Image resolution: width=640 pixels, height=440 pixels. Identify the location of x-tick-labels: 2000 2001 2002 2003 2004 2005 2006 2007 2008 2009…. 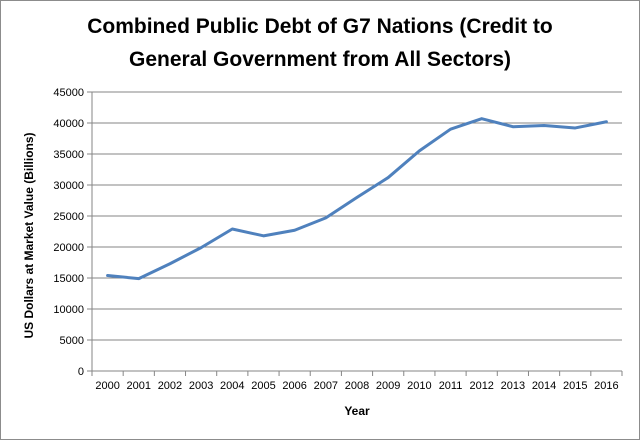
(356, 386).